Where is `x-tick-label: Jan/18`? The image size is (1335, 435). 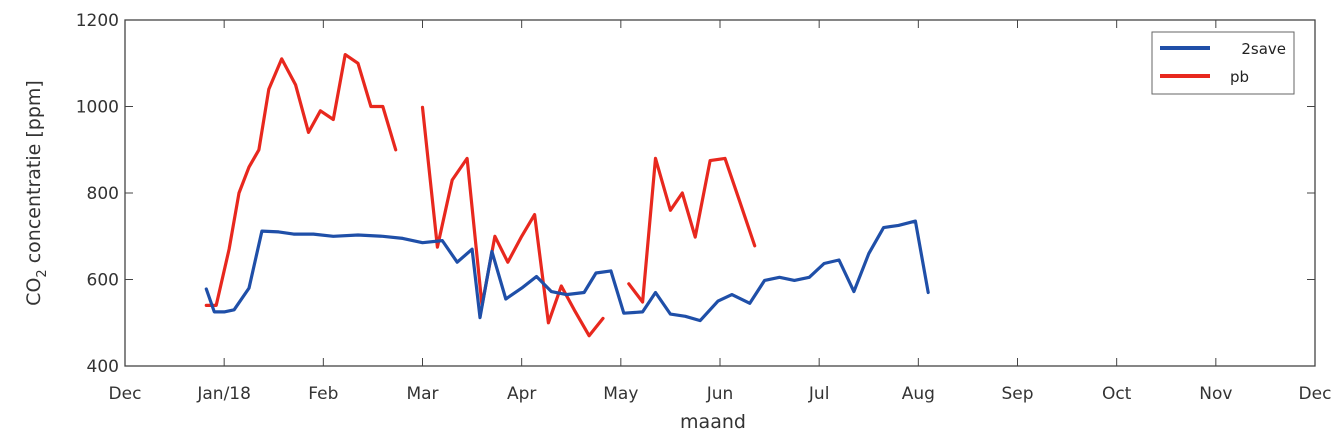
x-tick-label: Jan/18 is located at coordinates (223, 394).